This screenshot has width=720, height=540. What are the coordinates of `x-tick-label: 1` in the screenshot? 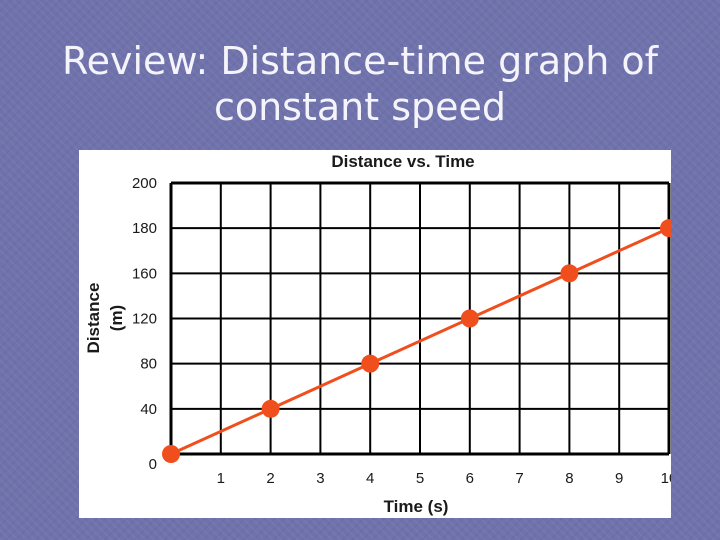 It's located at (221, 478).